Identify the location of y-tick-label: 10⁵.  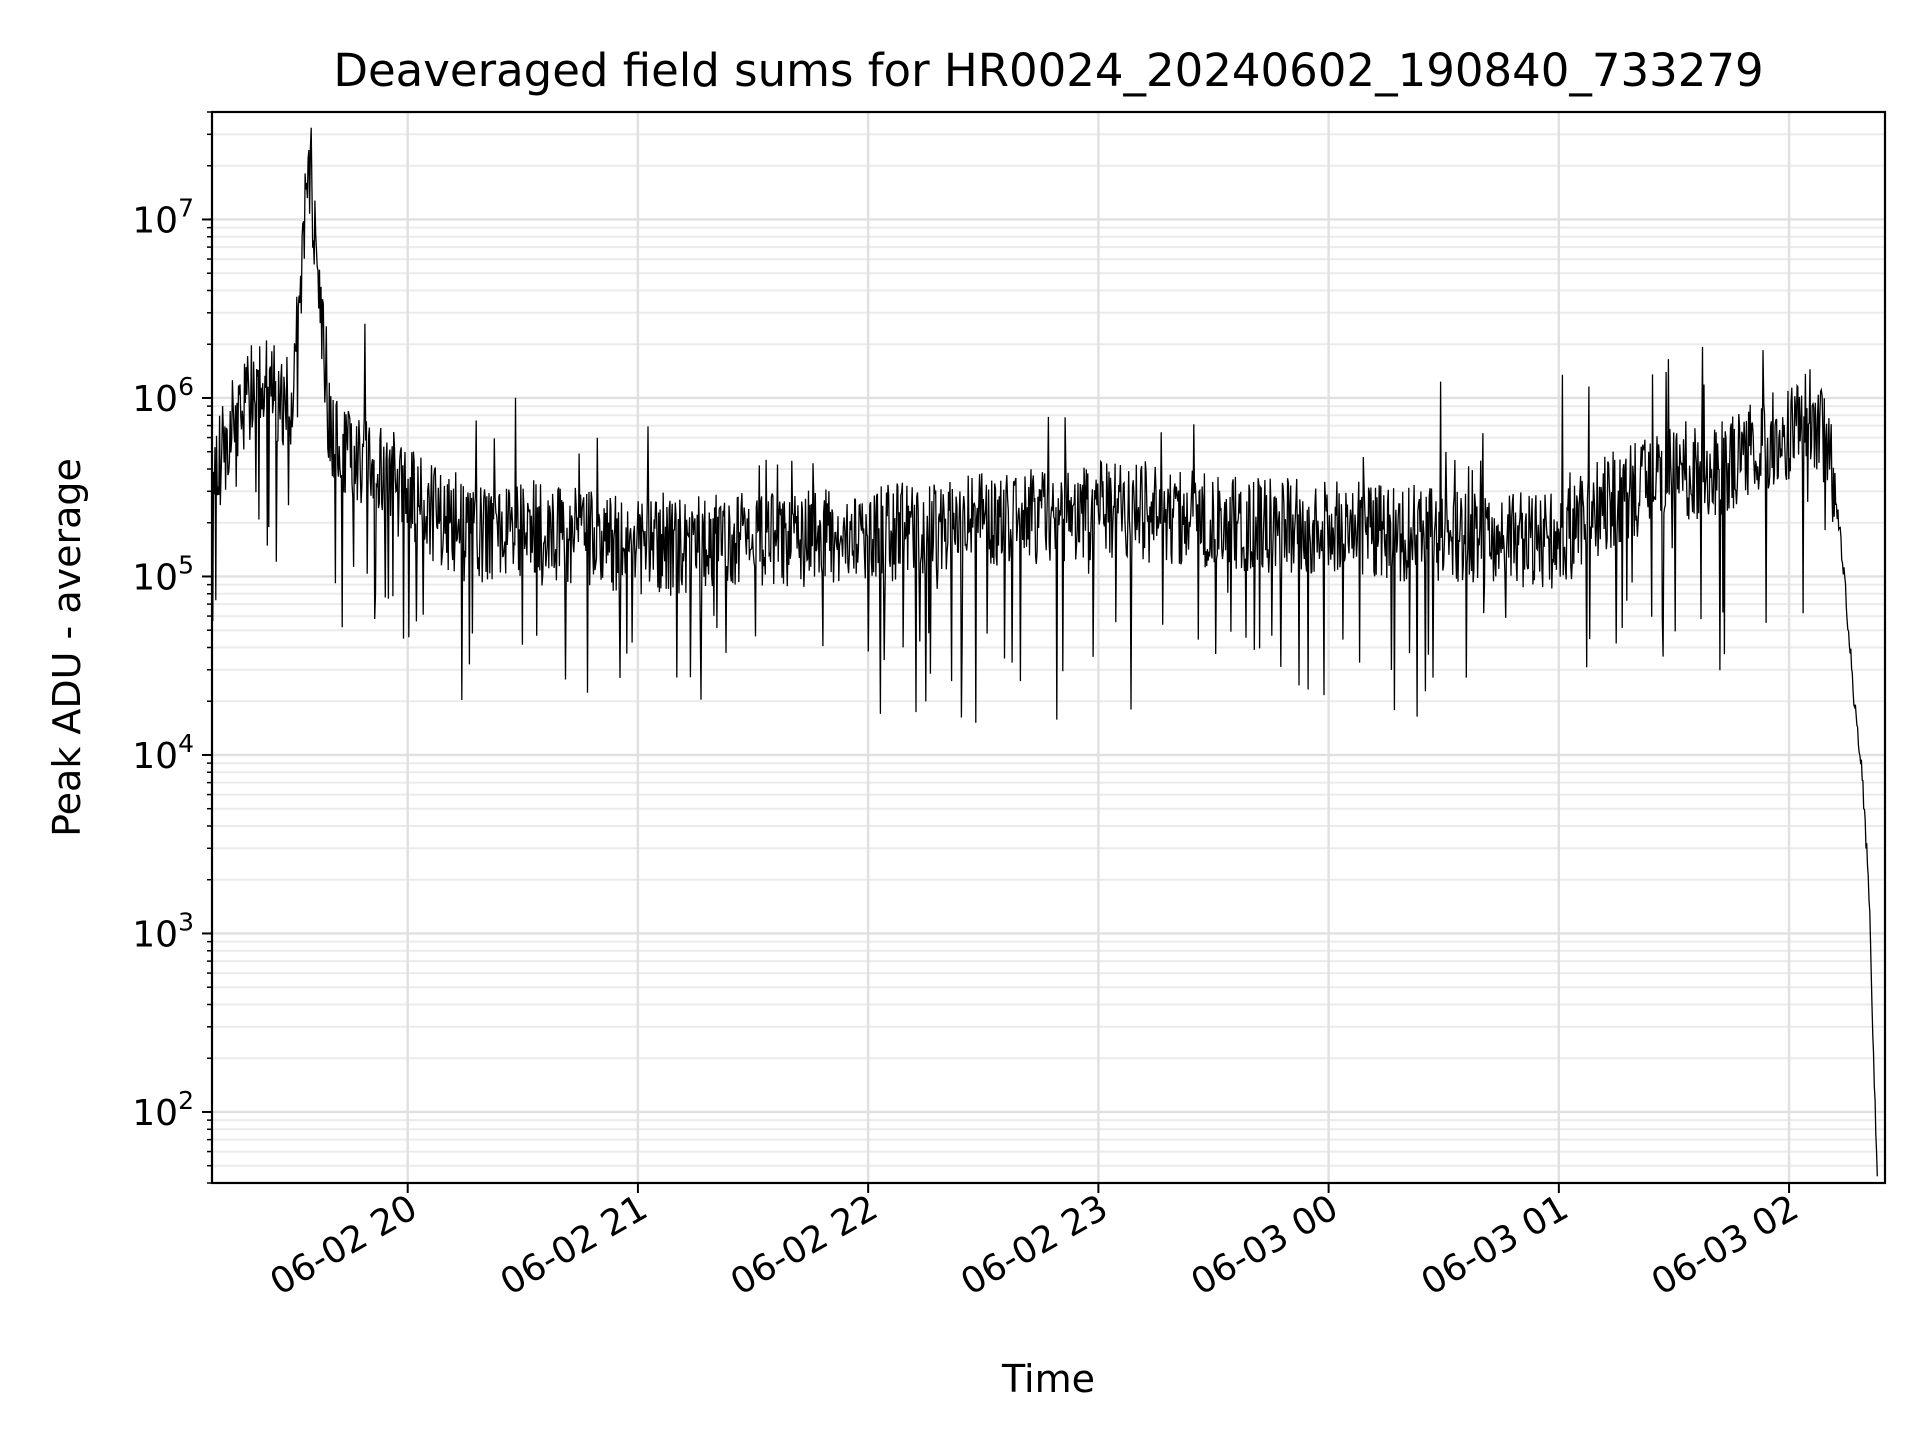
(163, 574).